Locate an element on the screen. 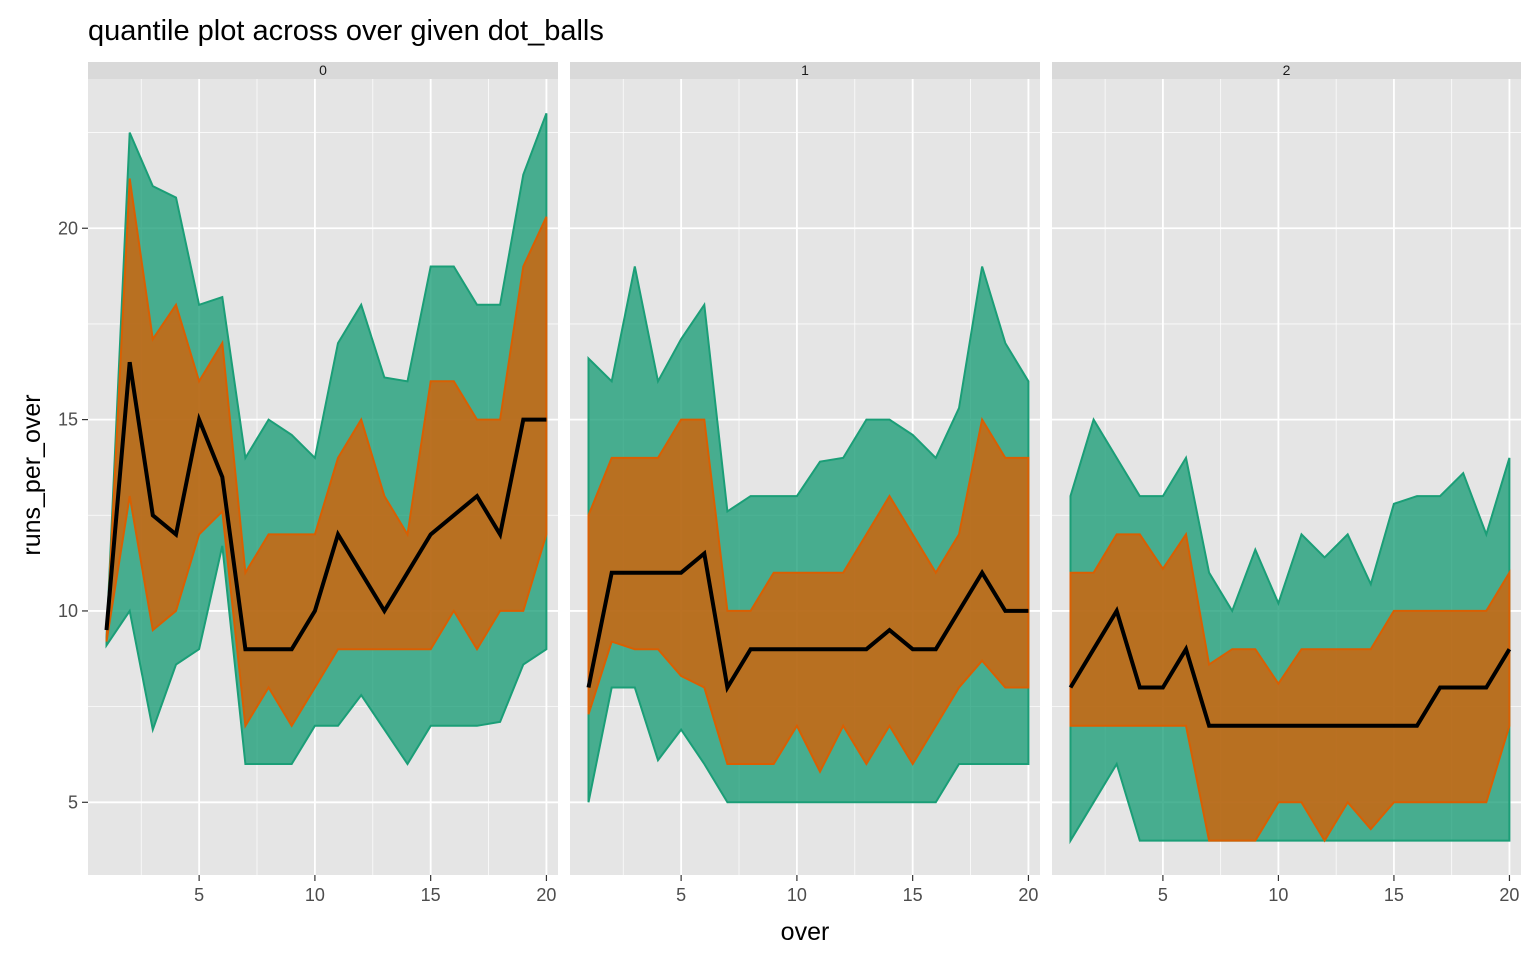 The height and width of the screenshot is (965, 1536). y-tick-label: 10 is located at coordinates (68, 611).